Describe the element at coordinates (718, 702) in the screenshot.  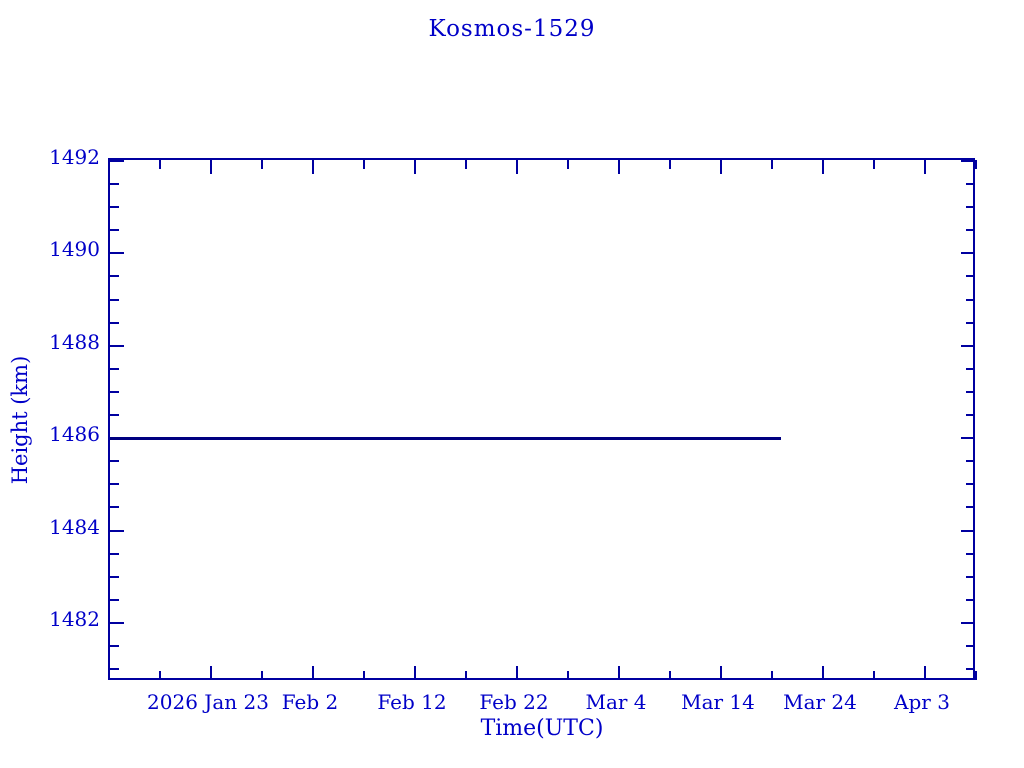
I see `x-axis-tick-label: Mar 14` at that location.